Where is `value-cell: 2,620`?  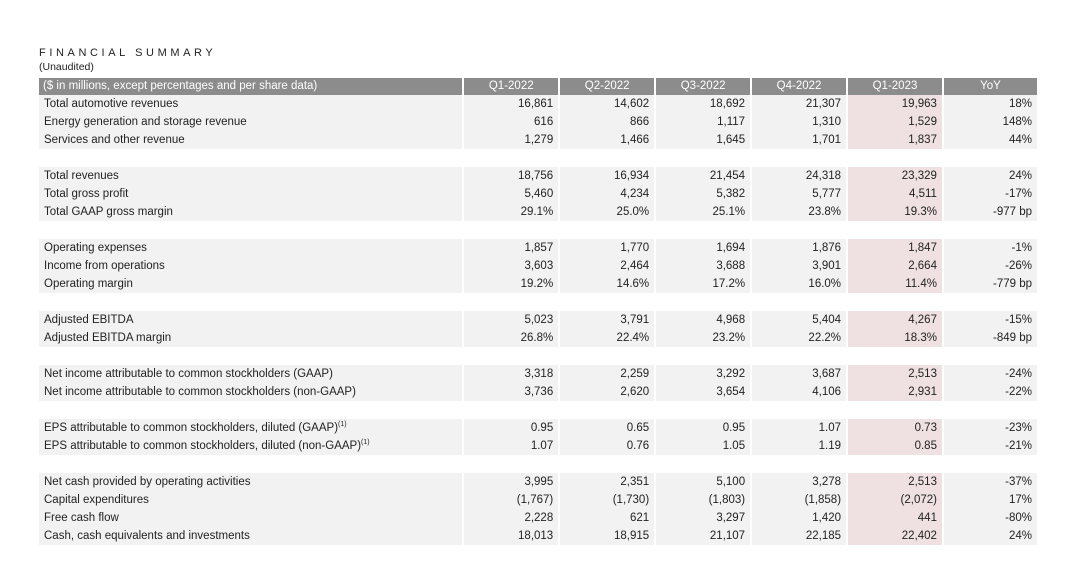 value-cell: 2,620 is located at coordinates (607, 392).